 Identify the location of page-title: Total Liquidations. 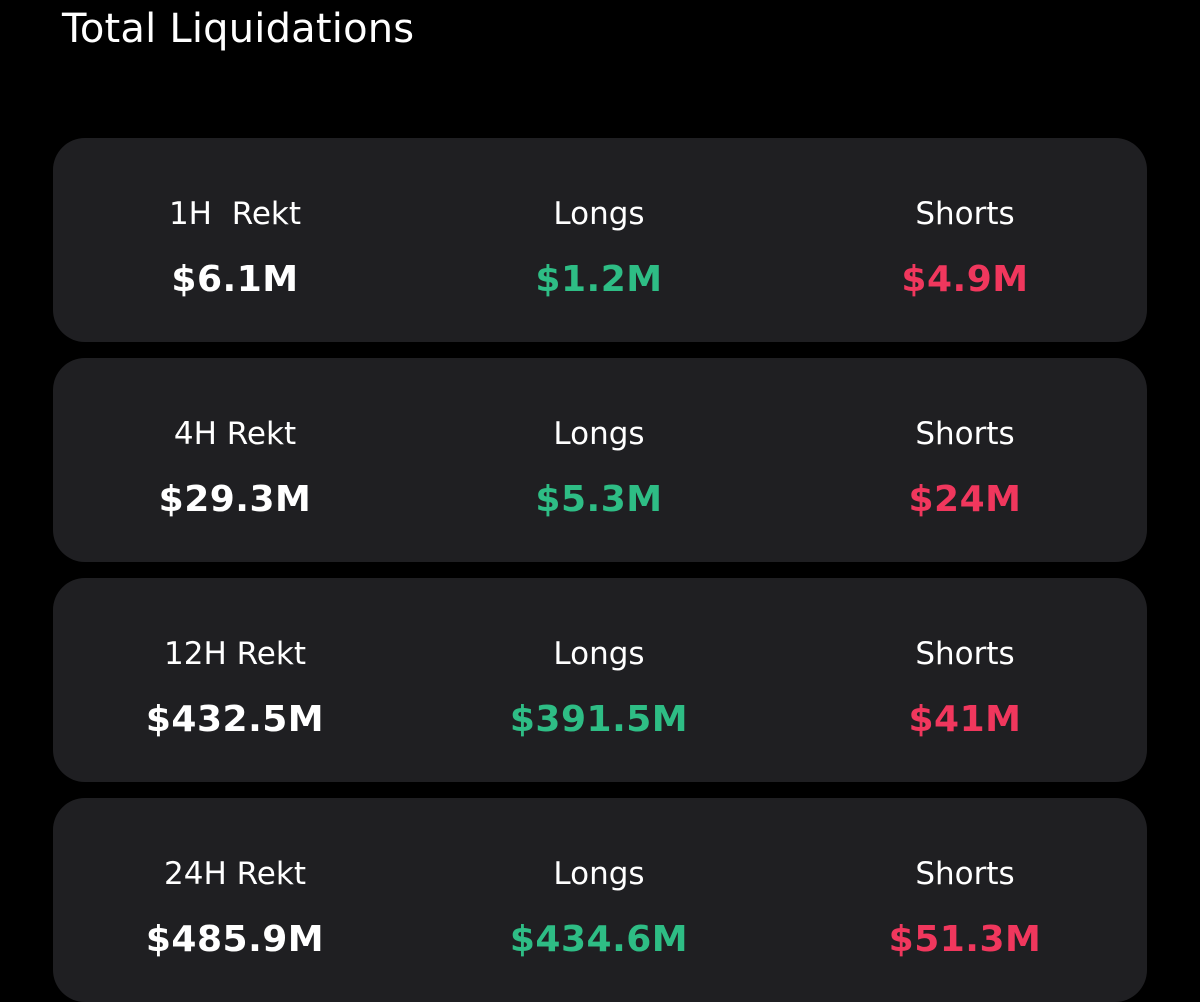
(238, 29).